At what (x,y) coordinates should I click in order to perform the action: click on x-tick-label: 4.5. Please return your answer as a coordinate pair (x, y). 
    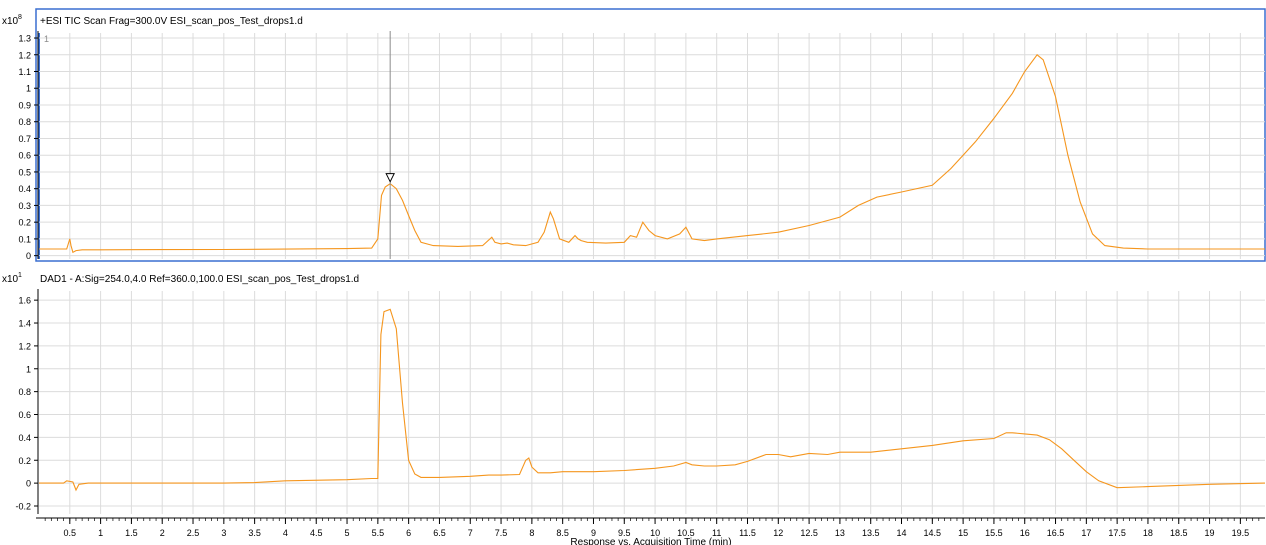
    Looking at the image, I should click on (316, 533).